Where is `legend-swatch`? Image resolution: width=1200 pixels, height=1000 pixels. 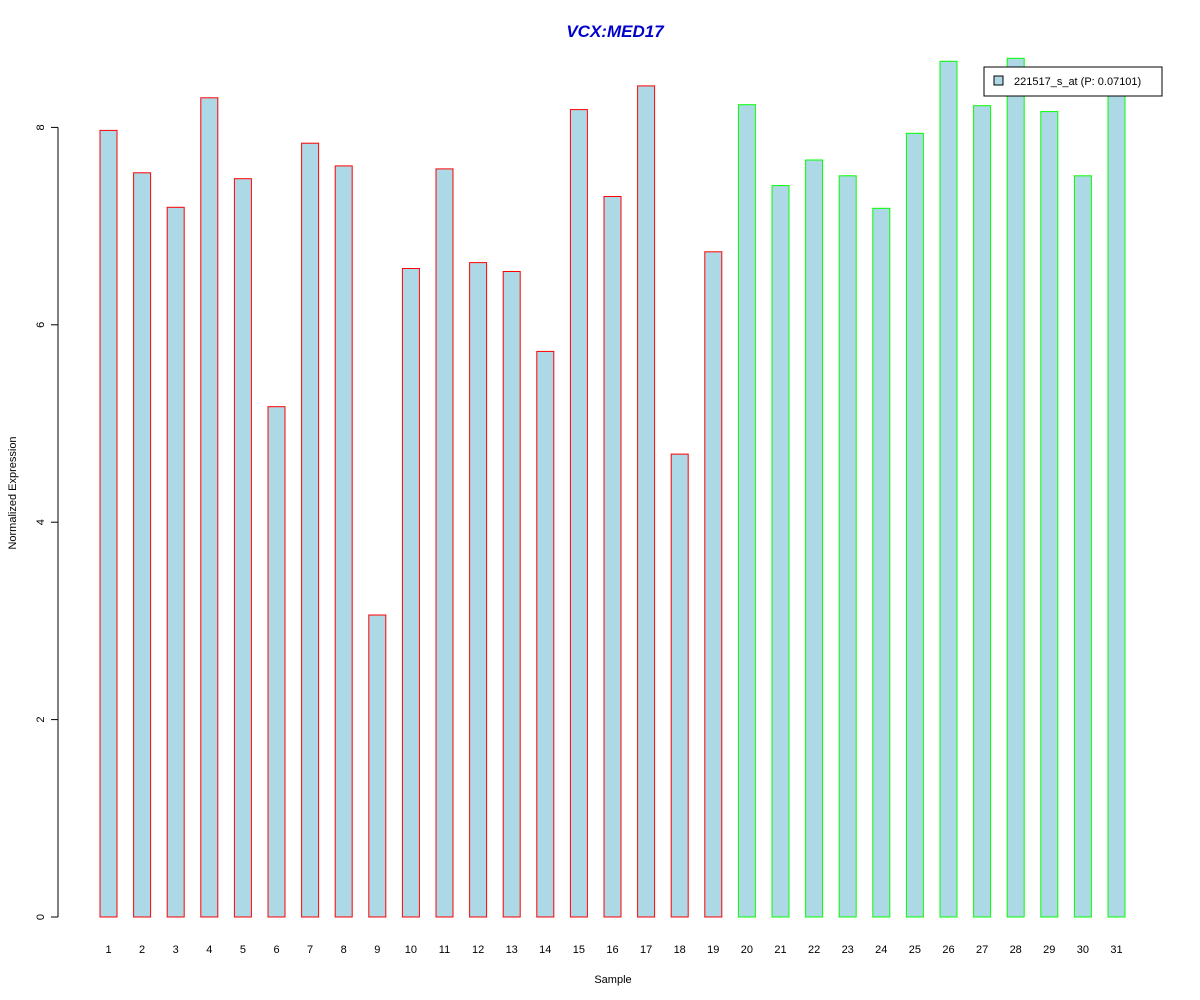
legend-swatch is located at coordinates (998, 80).